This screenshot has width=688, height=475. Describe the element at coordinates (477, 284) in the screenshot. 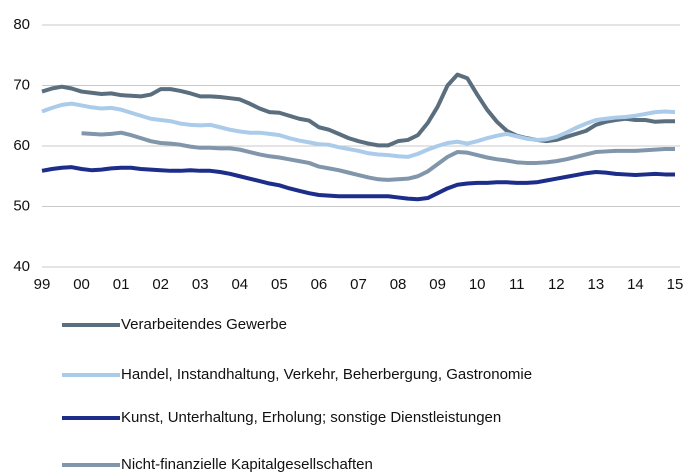

I see `x-tick-label: 10` at that location.